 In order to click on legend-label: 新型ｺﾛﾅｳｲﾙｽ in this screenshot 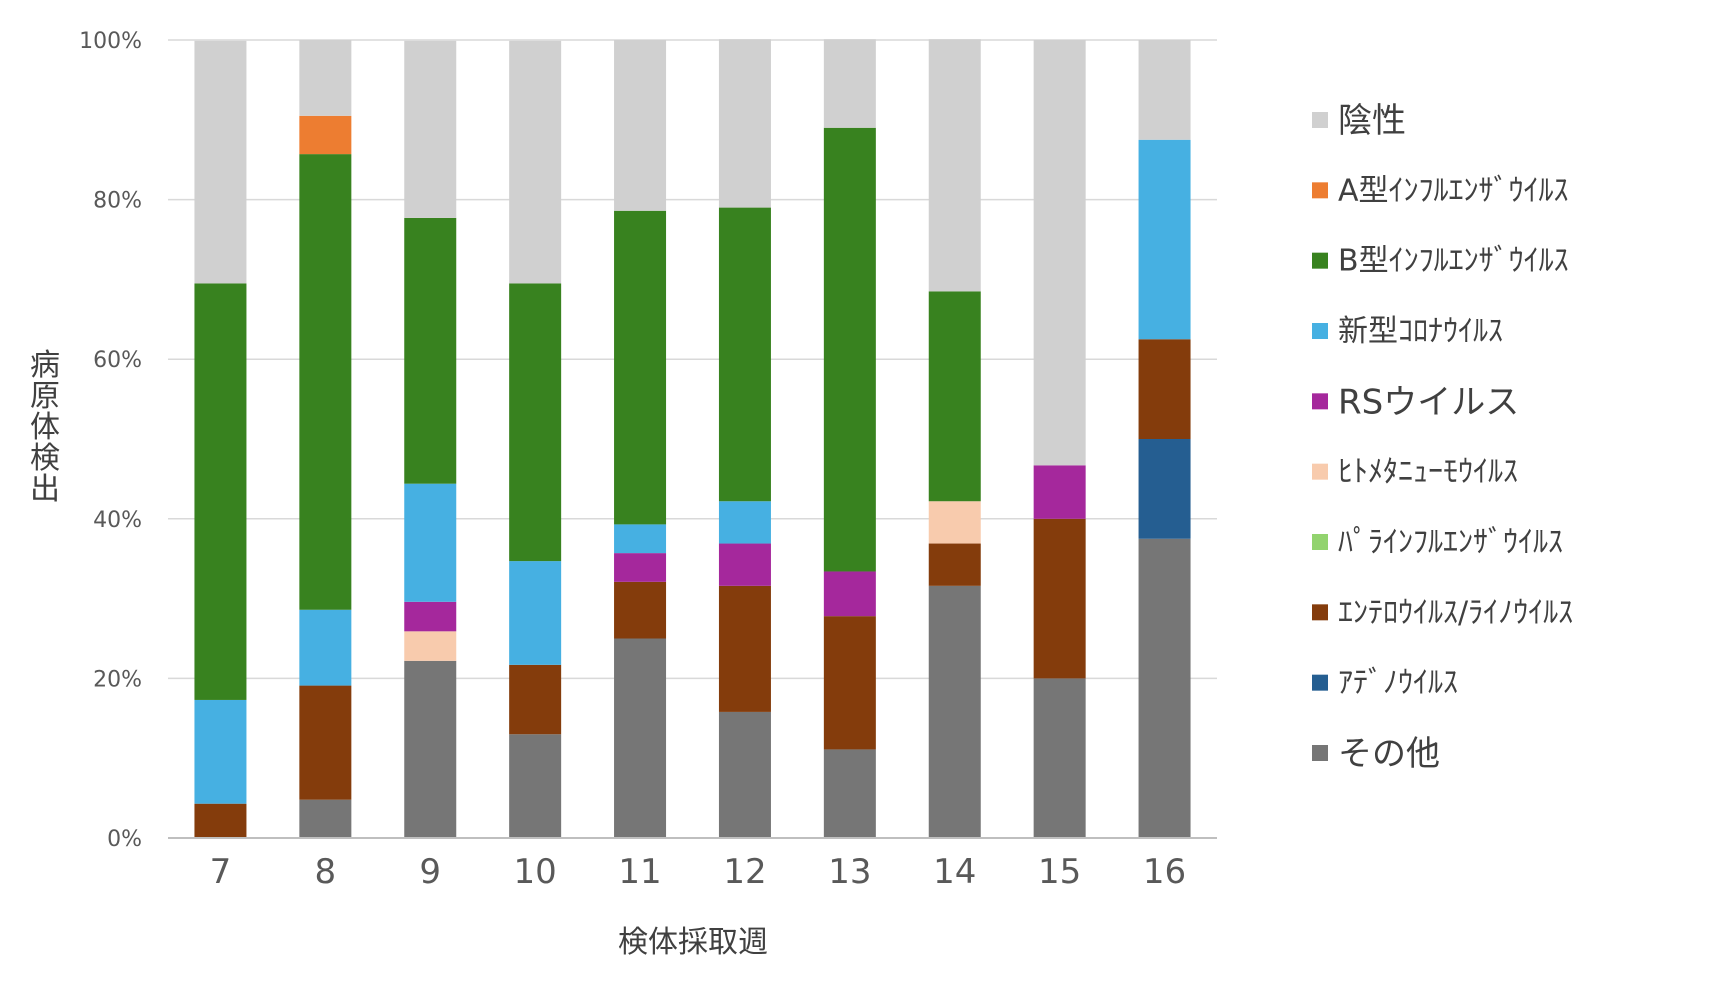, I will do `click(1420, 331)`.